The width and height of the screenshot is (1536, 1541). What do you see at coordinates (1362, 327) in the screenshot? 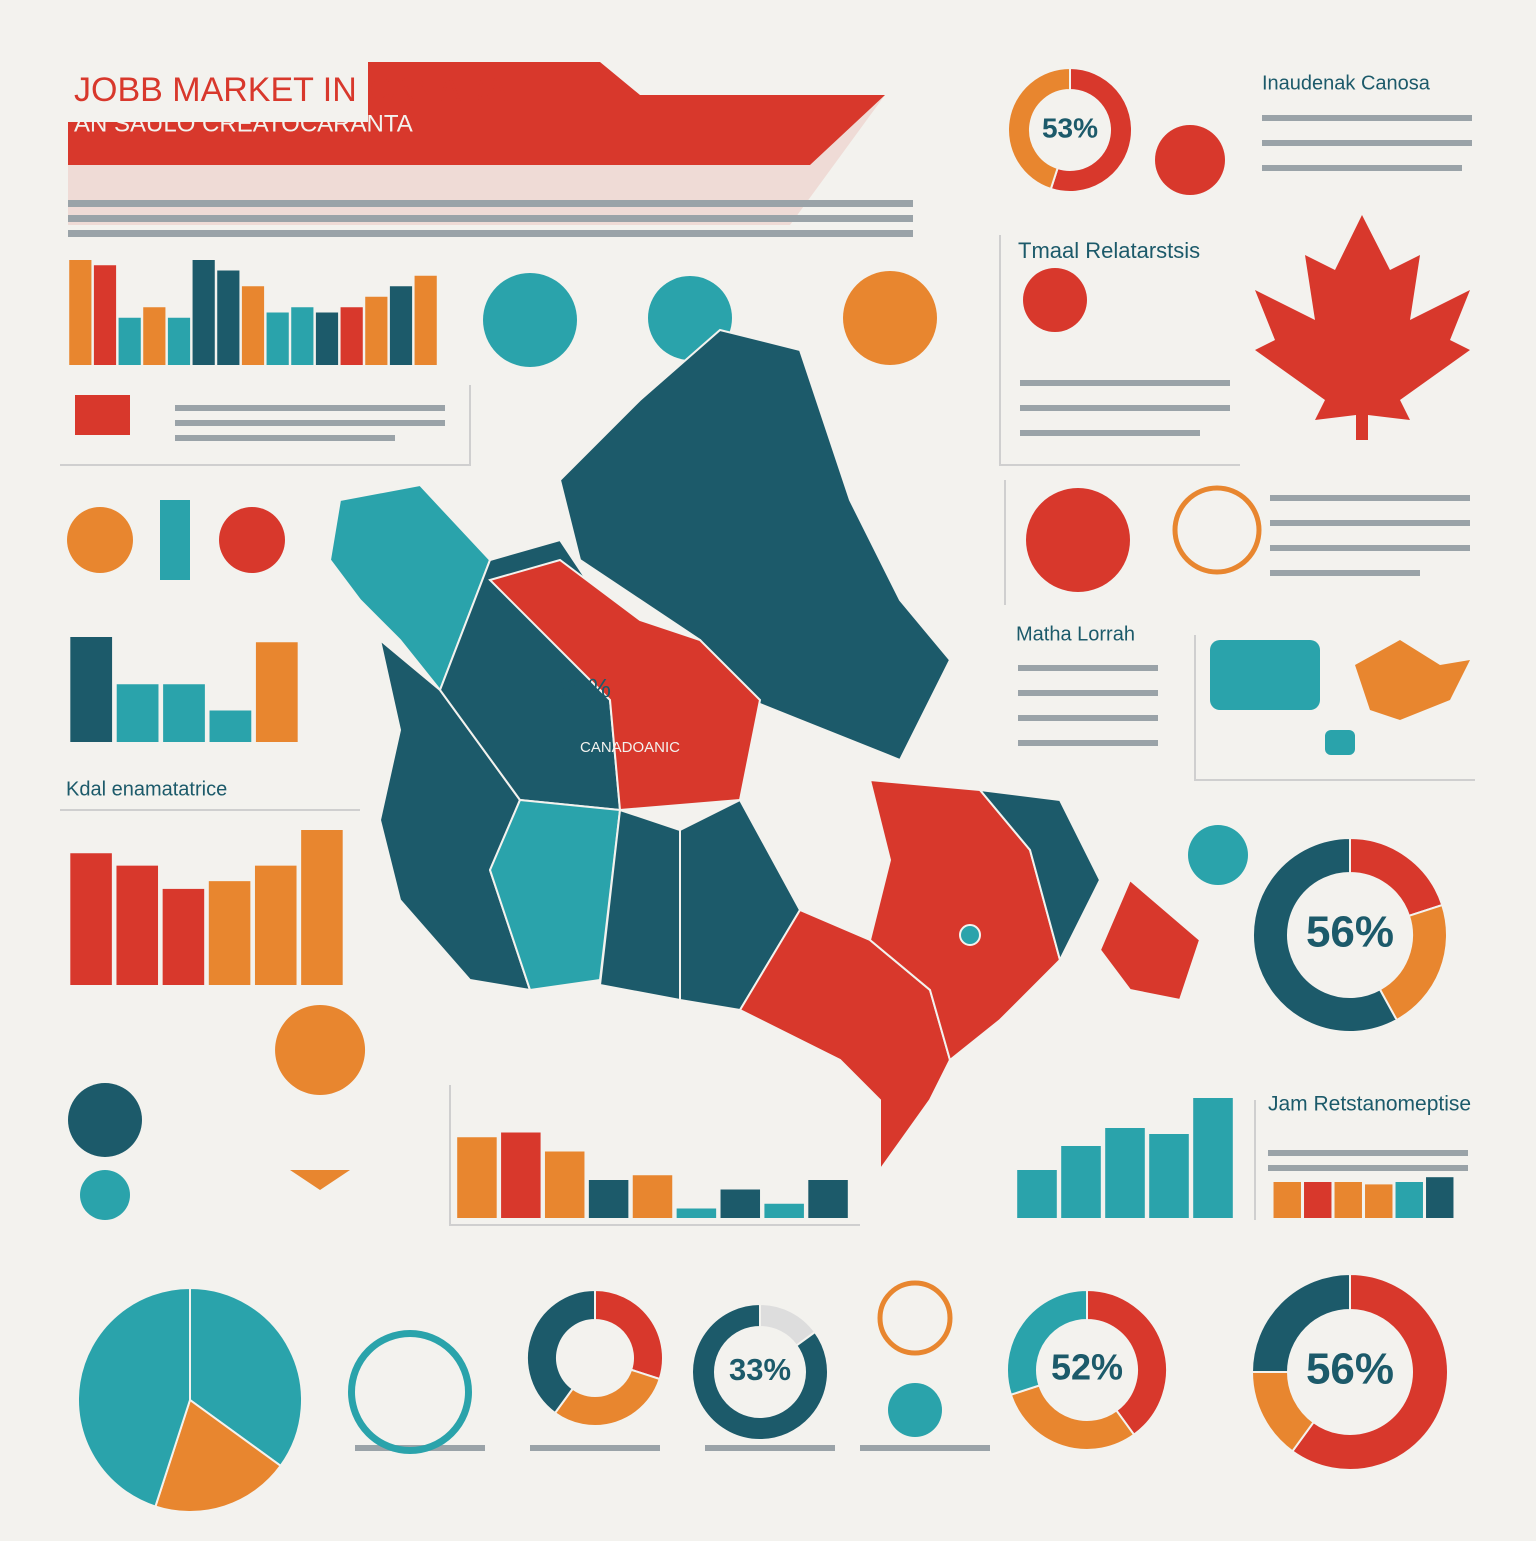
I see `maple-leaf` at bounding box center [1362, 327].